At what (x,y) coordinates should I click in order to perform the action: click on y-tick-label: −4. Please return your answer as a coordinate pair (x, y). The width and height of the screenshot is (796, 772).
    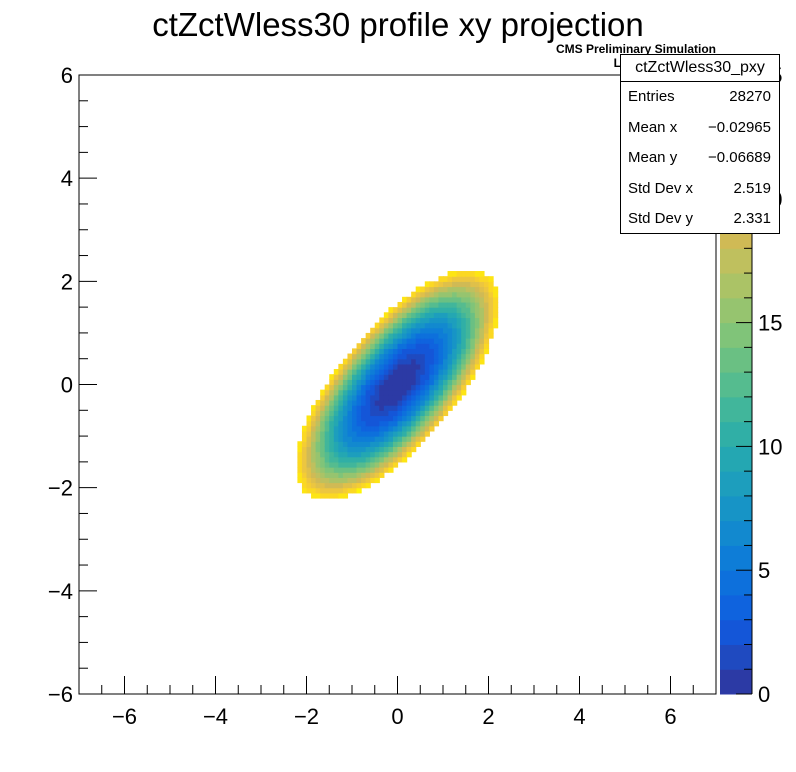
    Looking at the image, I should click on (60, 591).